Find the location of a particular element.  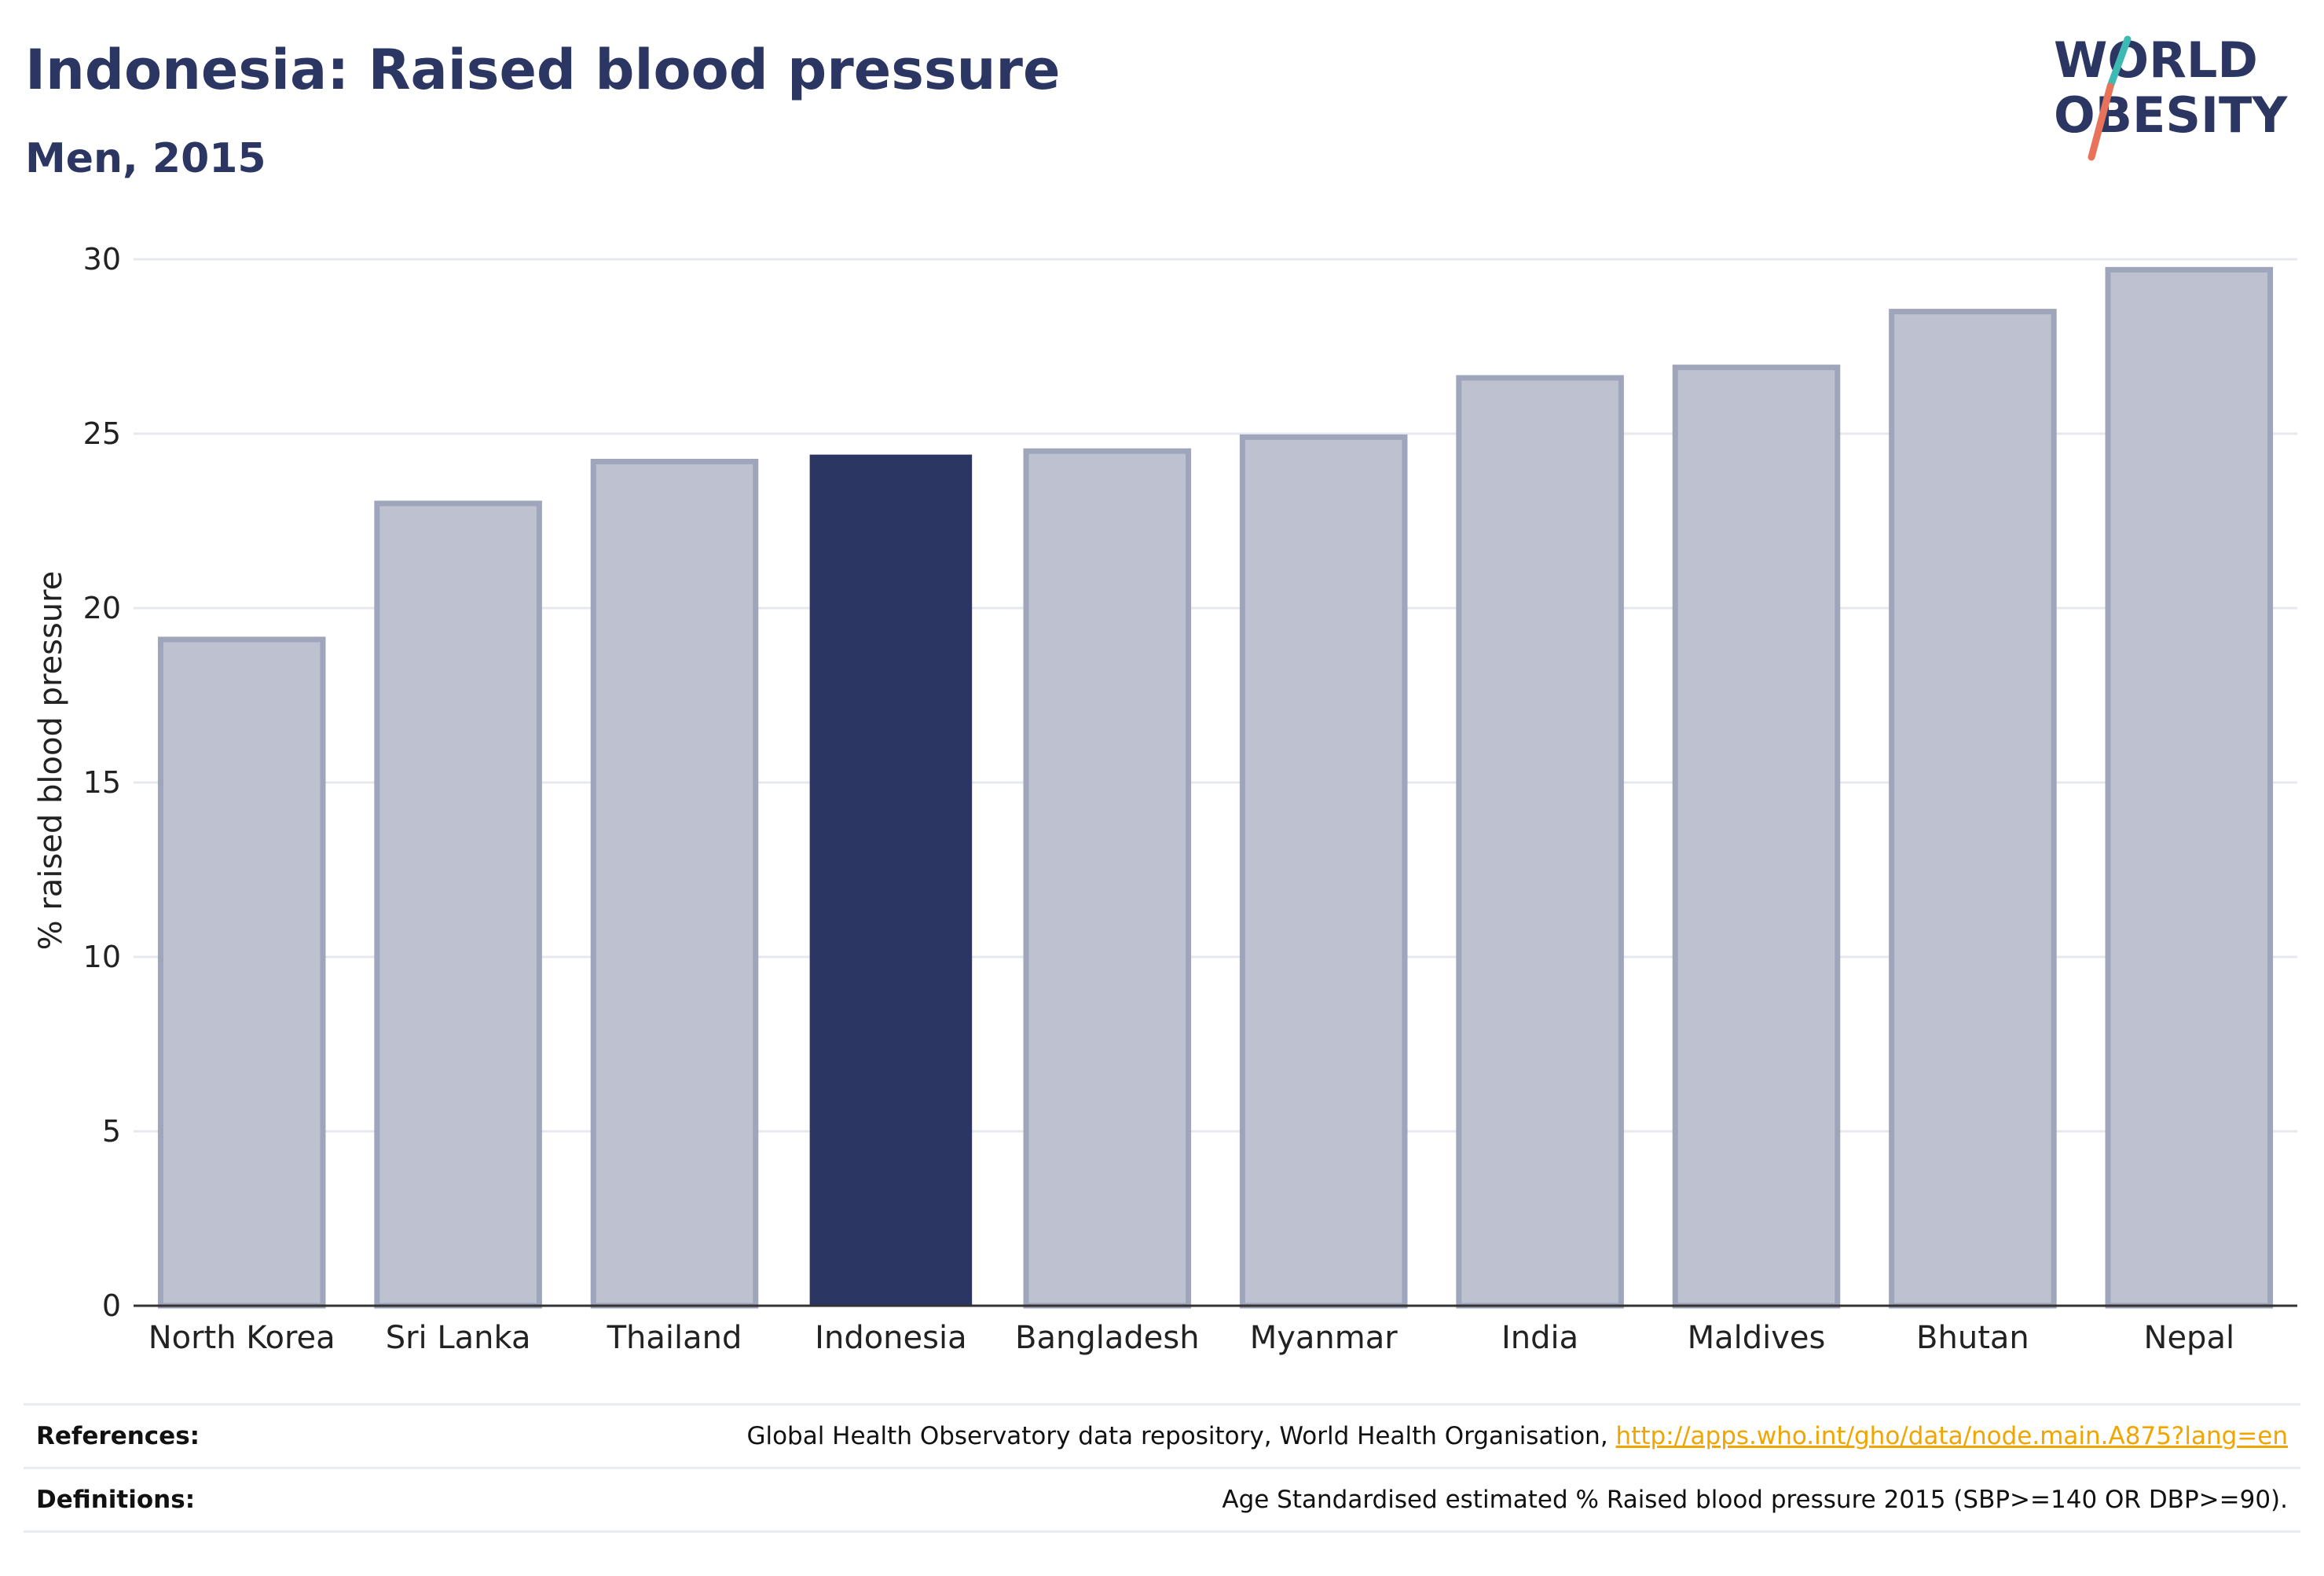

x-tick-label: Thailand is located at coordinates (674, 1338).